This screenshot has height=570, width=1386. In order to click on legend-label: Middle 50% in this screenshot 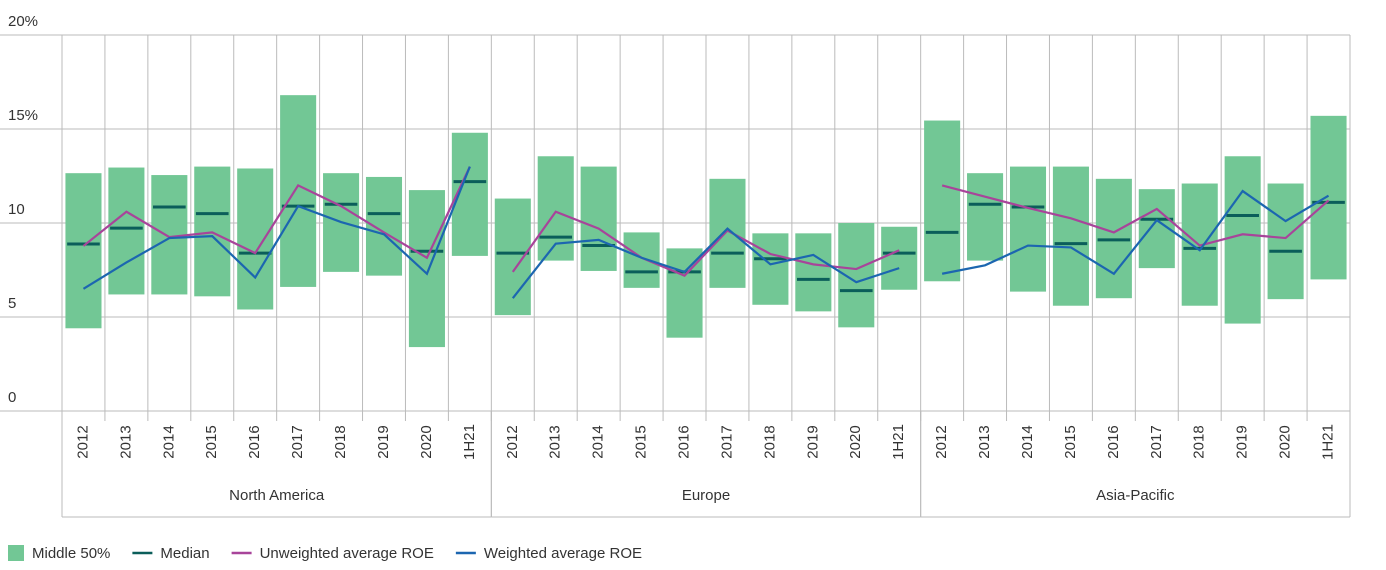, I will do `click(71, 553)`.